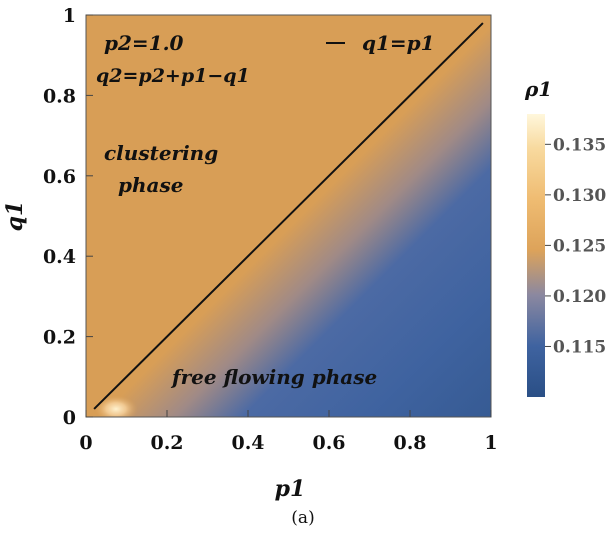  I want to click on legend-label: q1=p1, so click(398, 43).